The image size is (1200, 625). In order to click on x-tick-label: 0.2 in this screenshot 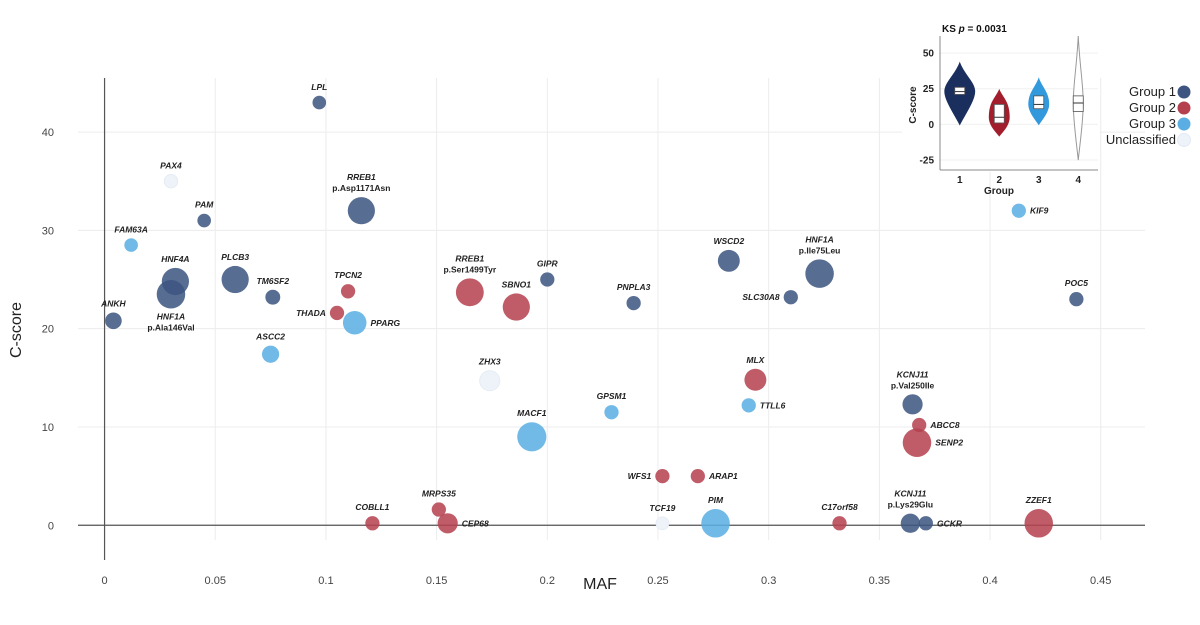, I will do `click(547, 581)`.